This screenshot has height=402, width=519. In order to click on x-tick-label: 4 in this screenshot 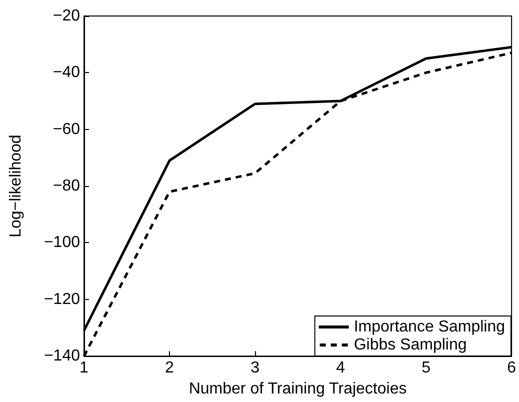, I will do `click(341, 368)`.